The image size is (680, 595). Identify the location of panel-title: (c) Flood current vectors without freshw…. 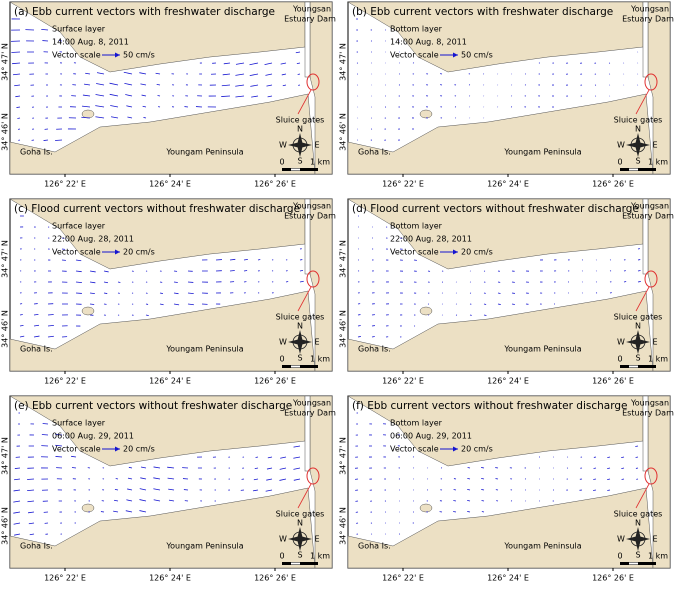
(157, 209).